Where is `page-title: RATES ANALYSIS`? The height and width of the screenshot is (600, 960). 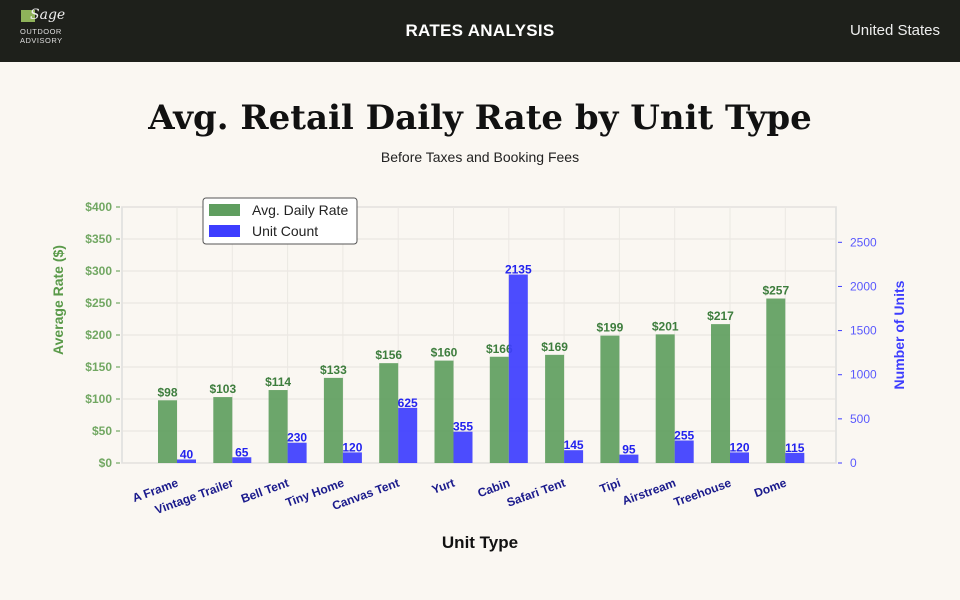
page-title: RATES ANALYSIS is located at coordinates (480, 30).